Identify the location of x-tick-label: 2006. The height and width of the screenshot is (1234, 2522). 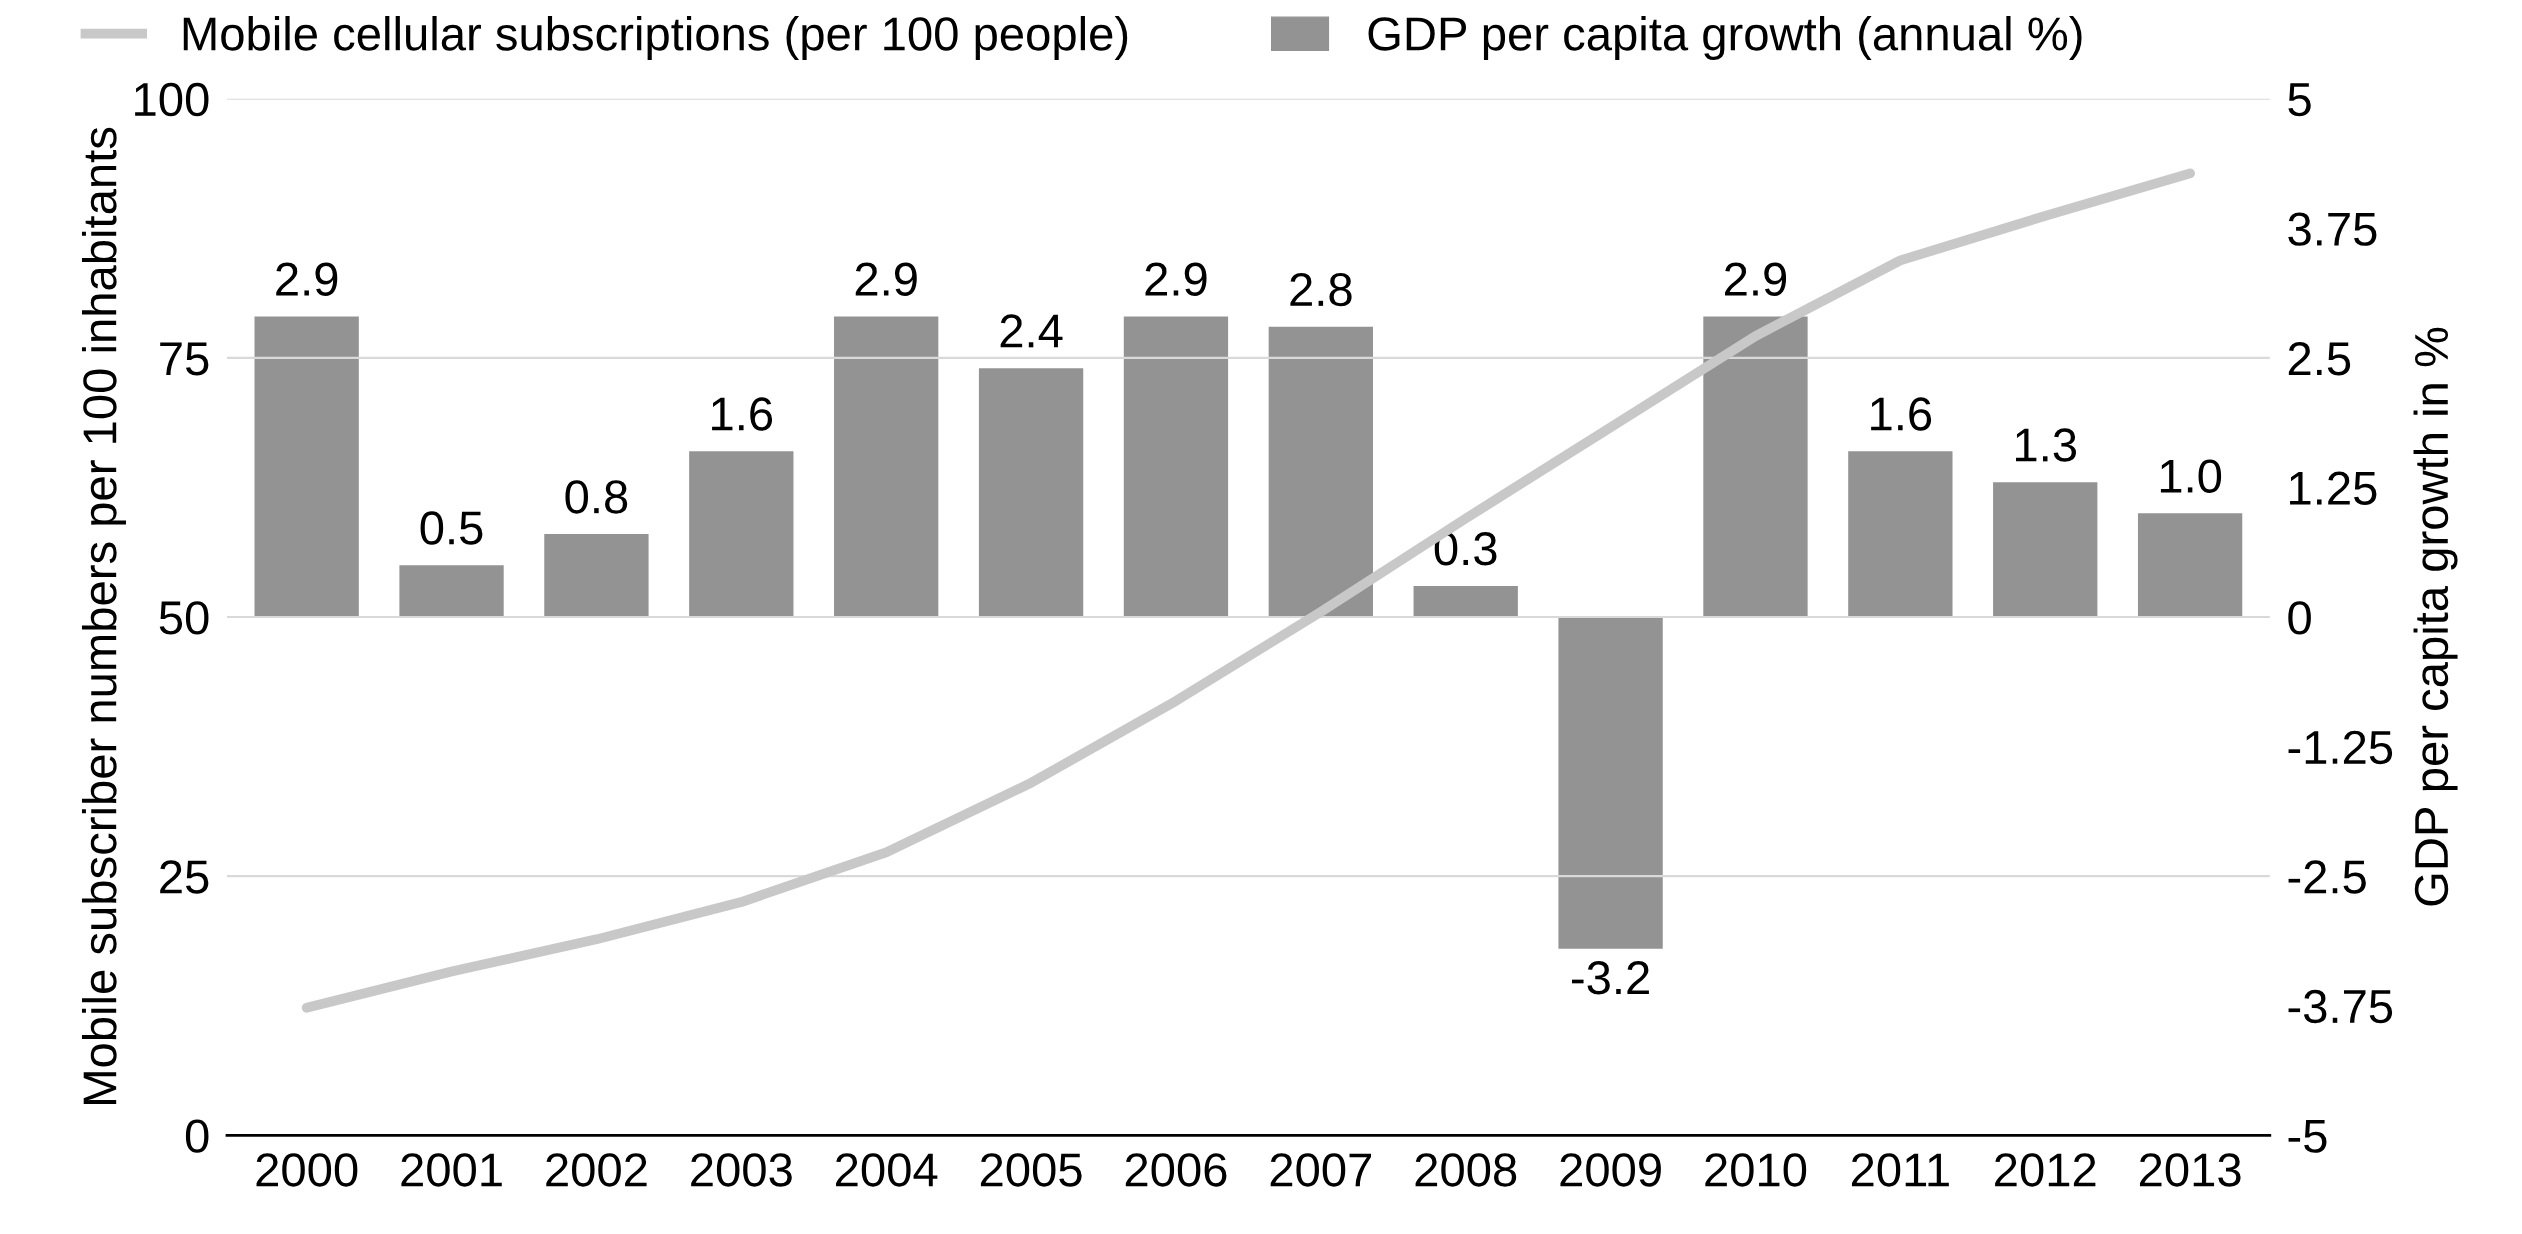
(1176, 1170).